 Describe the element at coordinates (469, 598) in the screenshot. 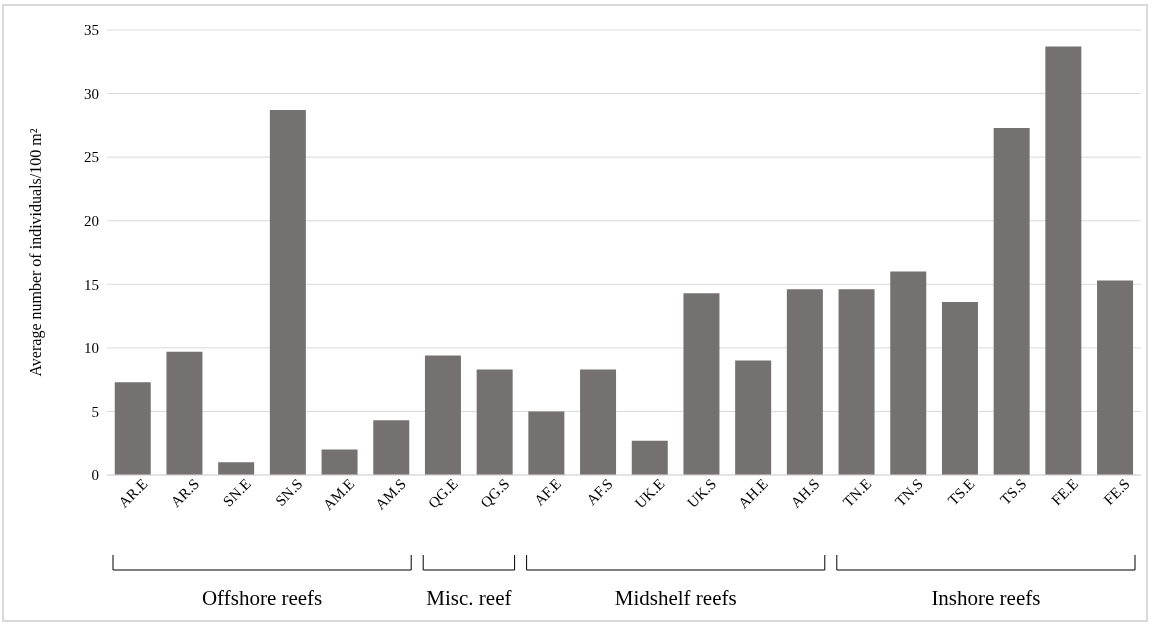

I see `text: Misc. reef` at that location.